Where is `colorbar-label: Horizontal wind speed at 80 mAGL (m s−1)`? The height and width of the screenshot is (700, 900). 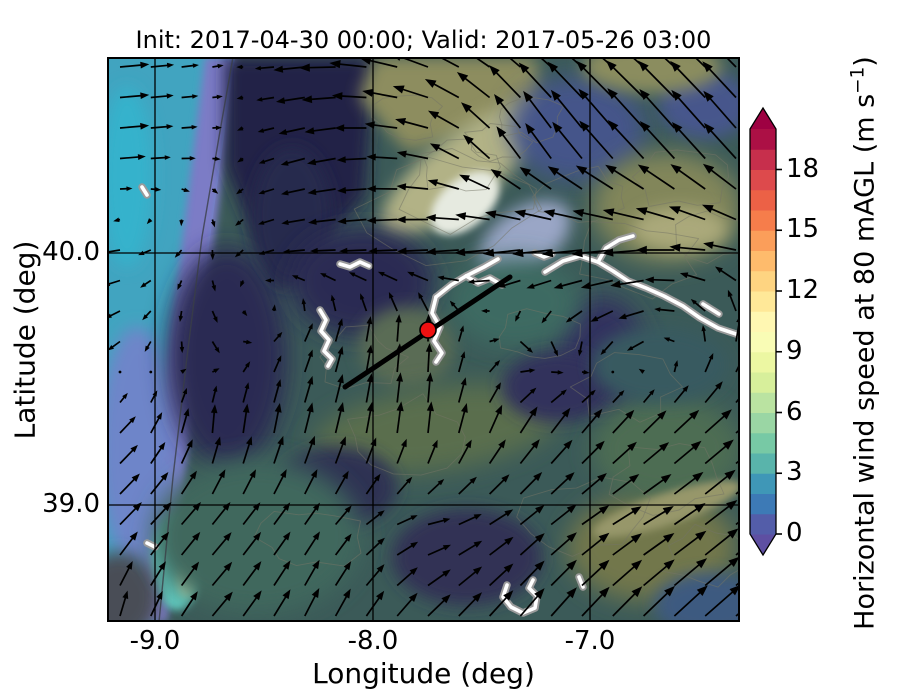
colorbar-label: Horizontal wind speed at 80 mAGL (m s−1) is located at coordinates (864, 343).